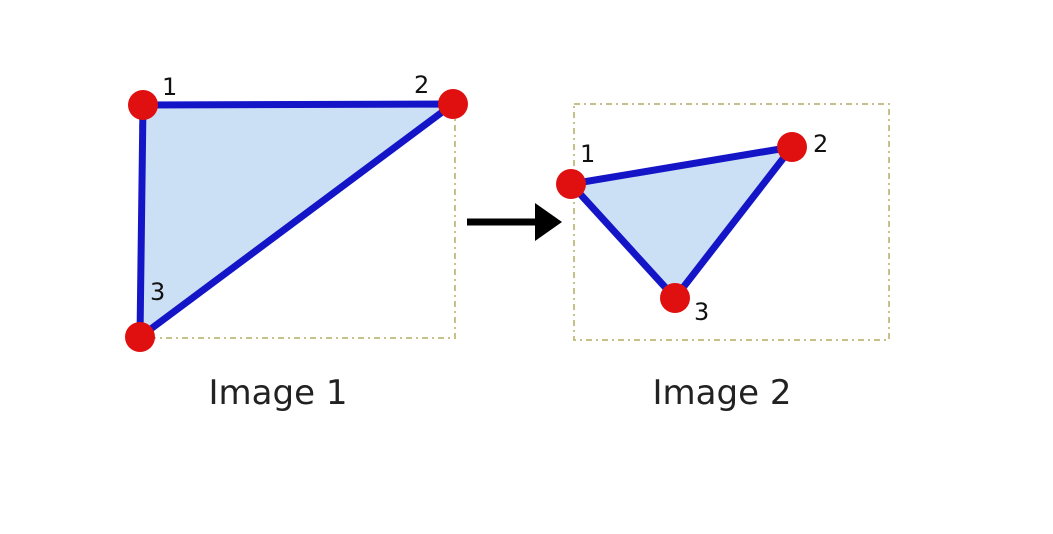  I want to click on image2-vertex-label-3: 3, so click(701, 312).